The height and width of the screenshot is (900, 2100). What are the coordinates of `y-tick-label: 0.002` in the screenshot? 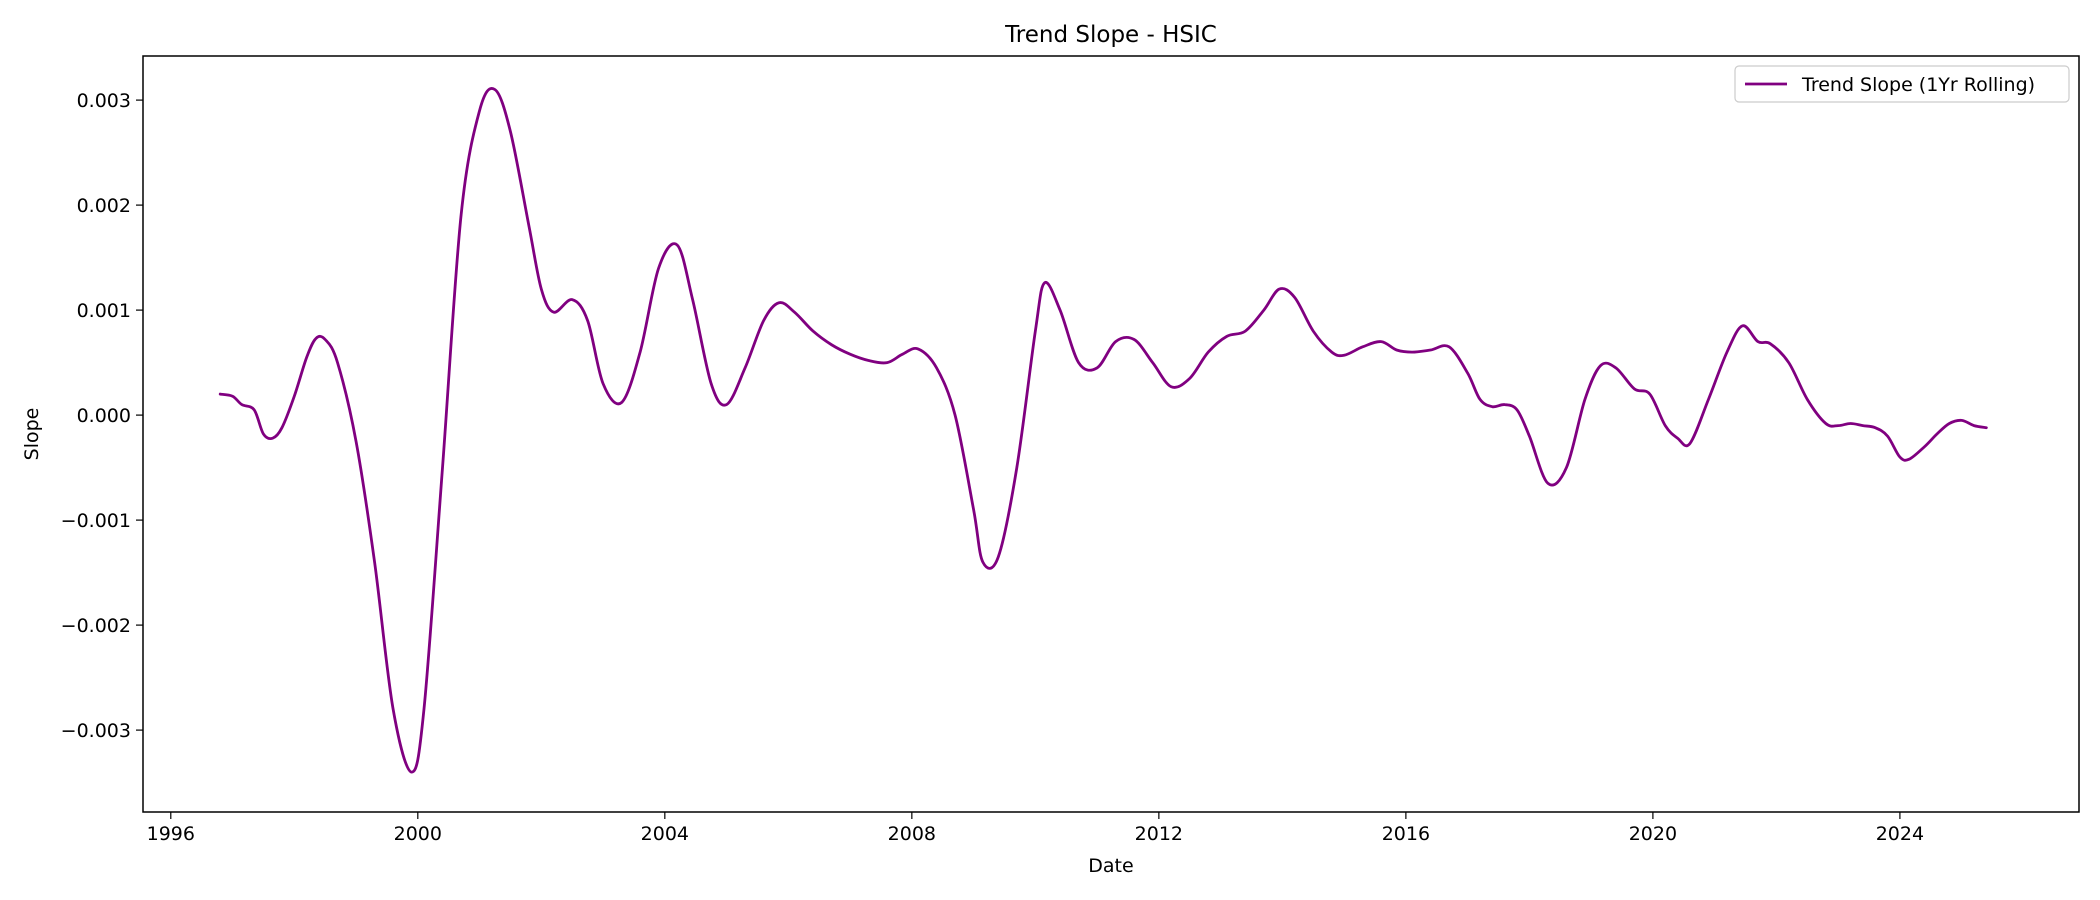 It's located at (104, 206).